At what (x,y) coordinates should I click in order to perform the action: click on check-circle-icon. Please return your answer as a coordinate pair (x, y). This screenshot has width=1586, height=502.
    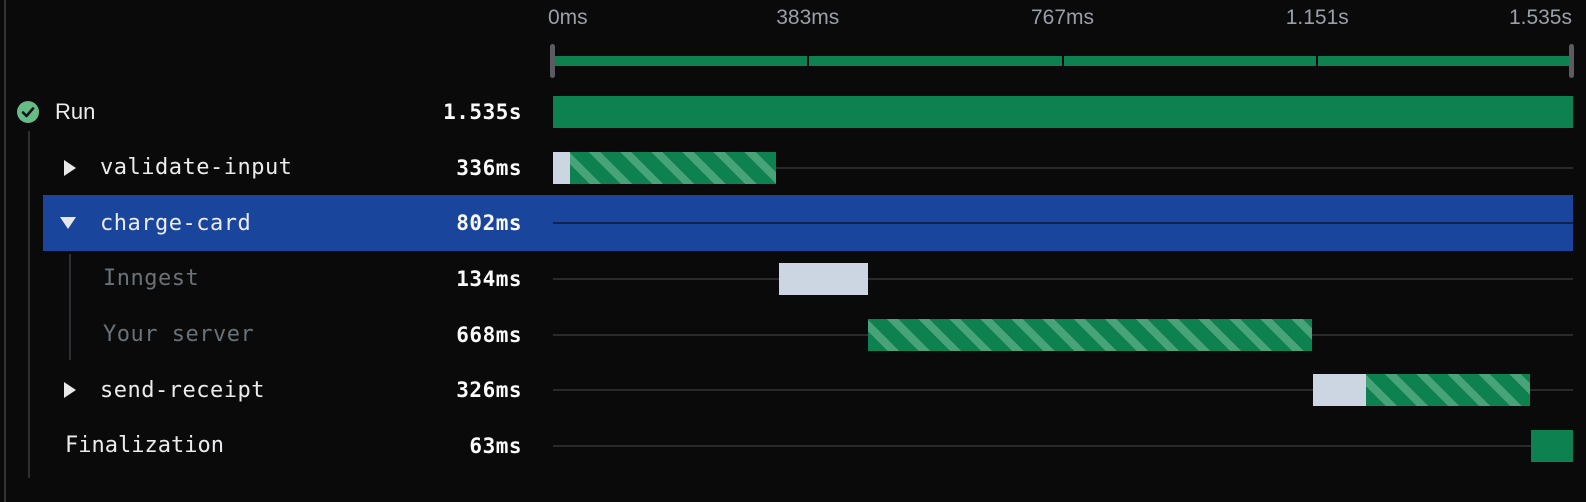
    Looking at the image, I should click on (28, 111).